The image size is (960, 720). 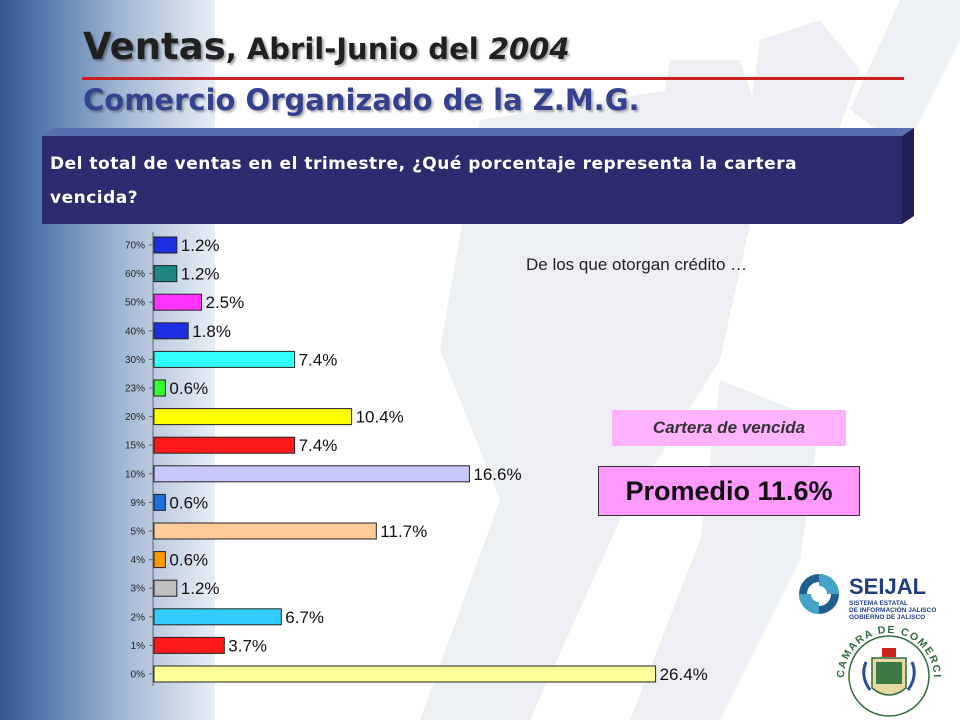 What do you see at coordinates (135, 274) in the screenshot?
I see `y-tick-label: 60%` at bounding box center [135, 274].